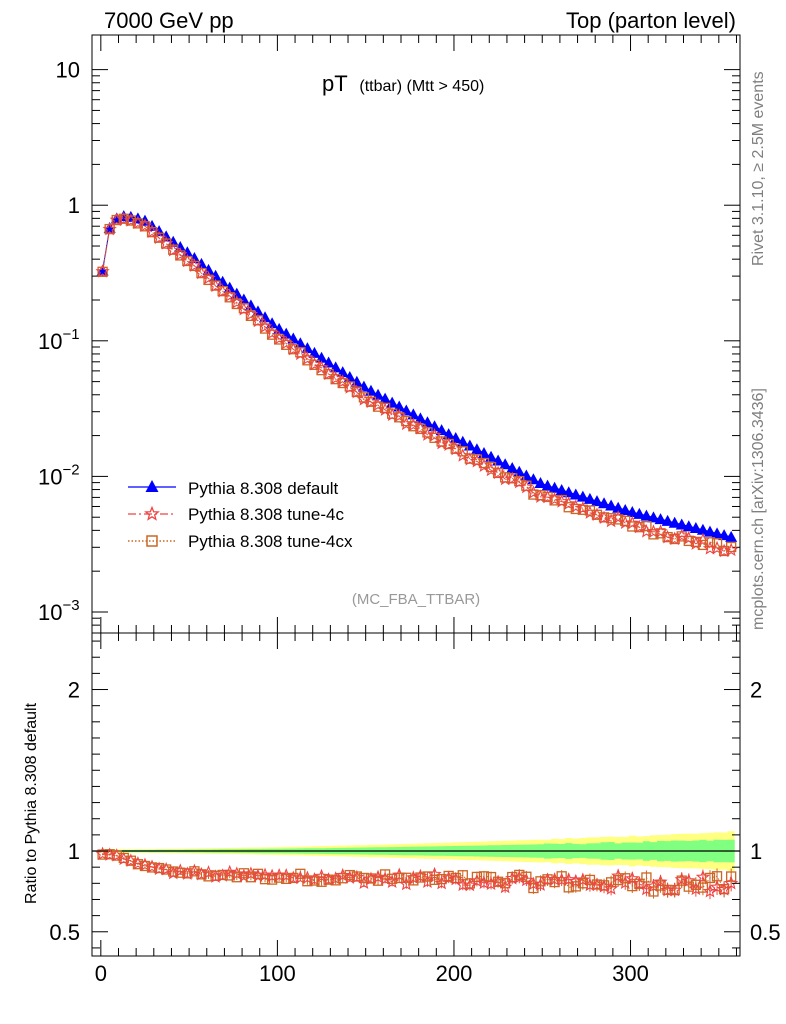 This screenshot has height=1024, width=786. What do you see at coordinates (74, 690) in the screenshot?
I see `ratio-y-tick-label-left: 2` at bounding box center [74, 690].